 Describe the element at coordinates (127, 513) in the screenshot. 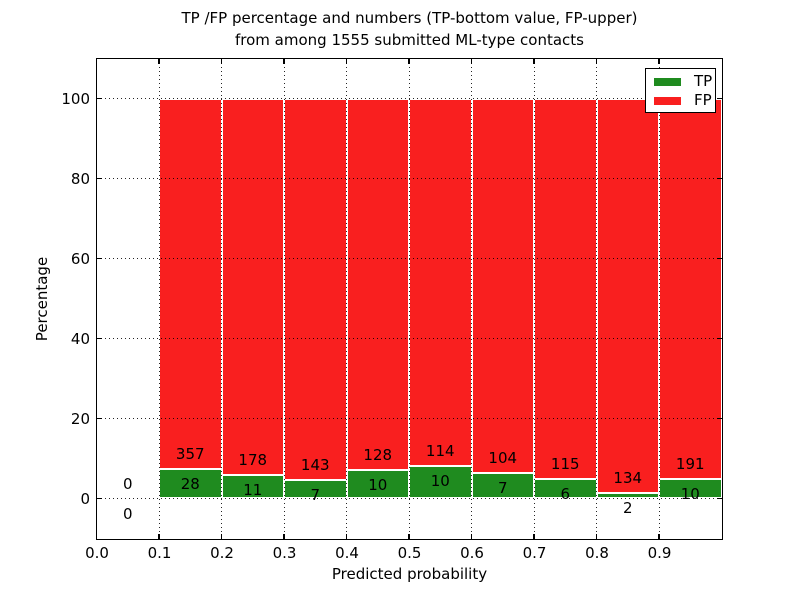

I see `tp-count-label: 0` at that location.